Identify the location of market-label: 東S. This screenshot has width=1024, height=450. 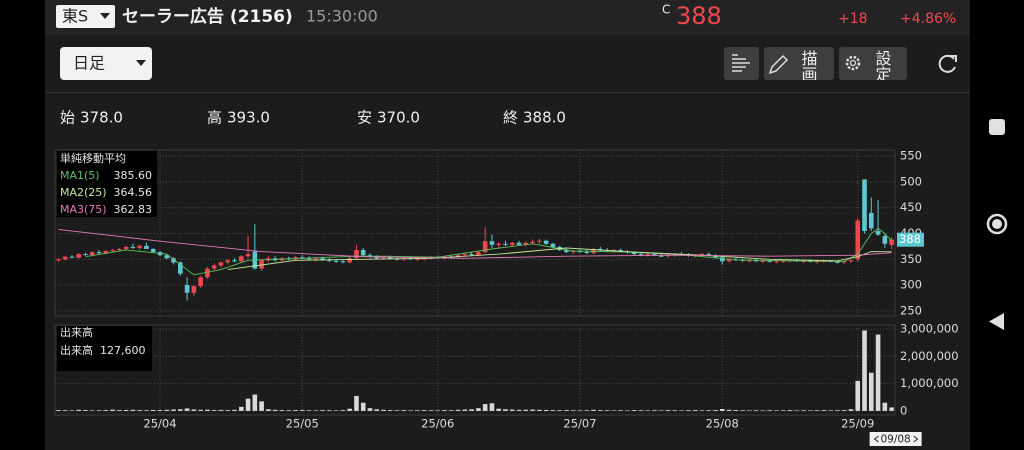
(75, 16).